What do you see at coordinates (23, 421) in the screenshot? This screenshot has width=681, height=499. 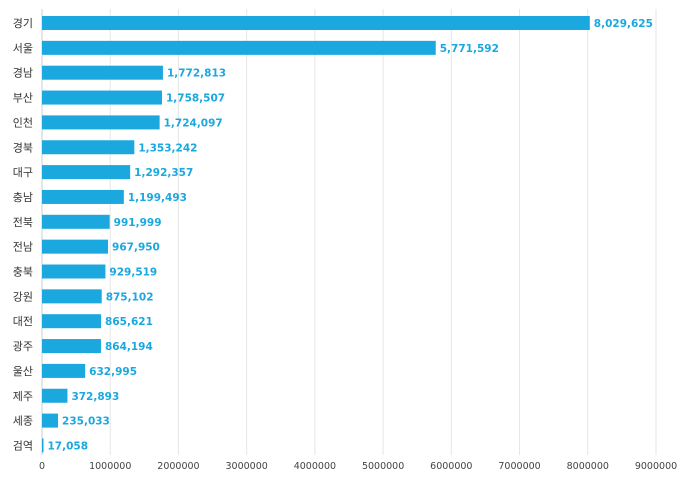 I see `category-label: 세종` at bounding box center [23, 421].